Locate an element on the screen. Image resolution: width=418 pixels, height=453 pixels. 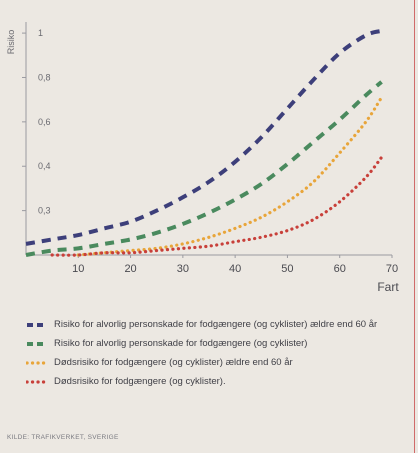
x-tick-label: 60 is located at coordinates (340, 269).